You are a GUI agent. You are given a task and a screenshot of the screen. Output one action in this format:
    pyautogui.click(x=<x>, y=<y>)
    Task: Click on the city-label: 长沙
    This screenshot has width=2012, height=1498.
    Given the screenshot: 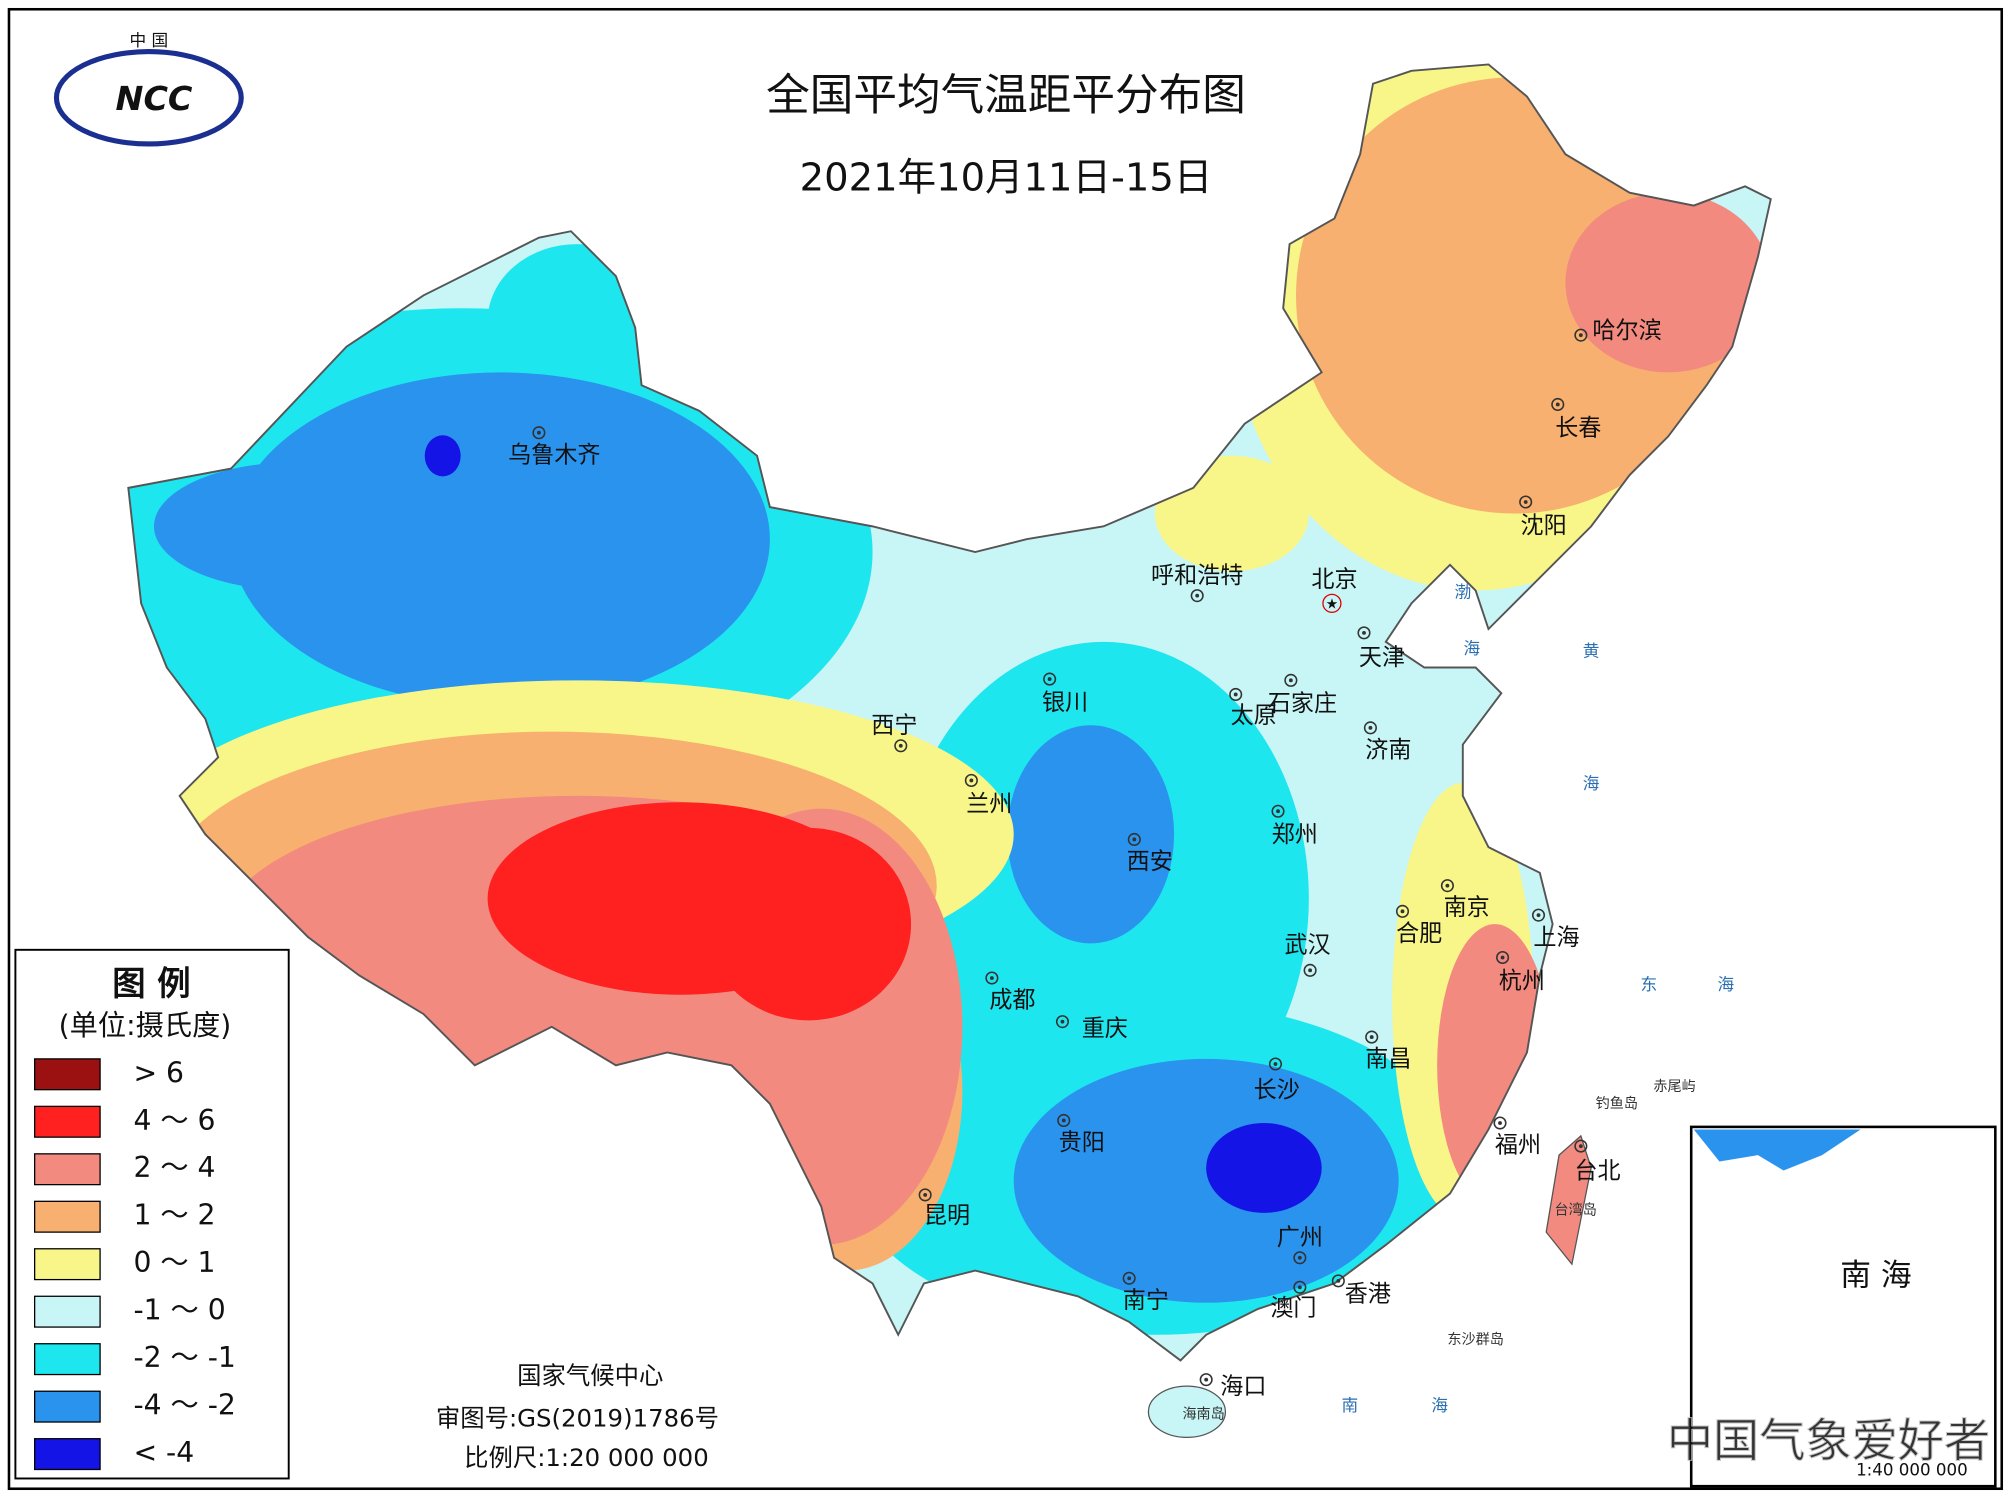 What is the action you would take?
    pyautogui.click(x=1277, y=1090)
    